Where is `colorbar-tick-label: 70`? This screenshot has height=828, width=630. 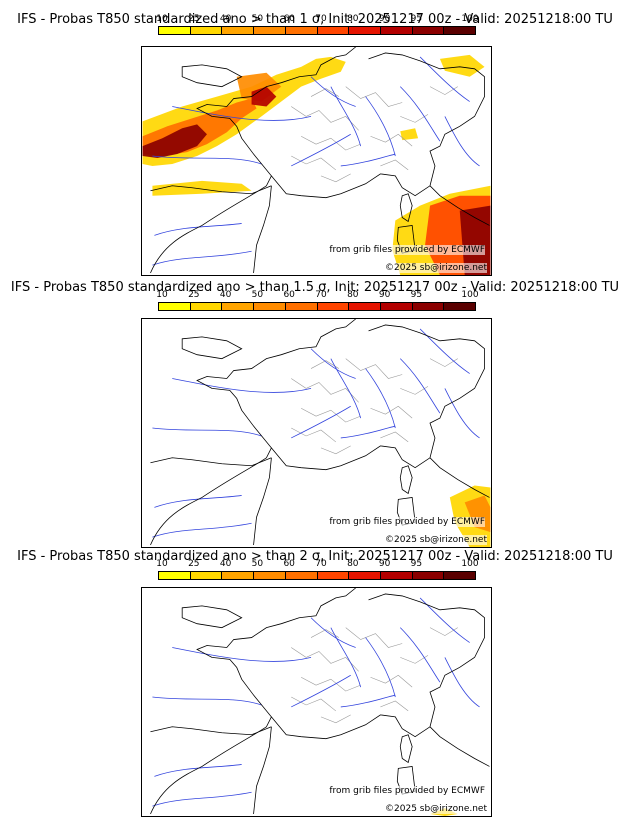 colorbar-tick-label: 70 is located at coordinates (321, 295).